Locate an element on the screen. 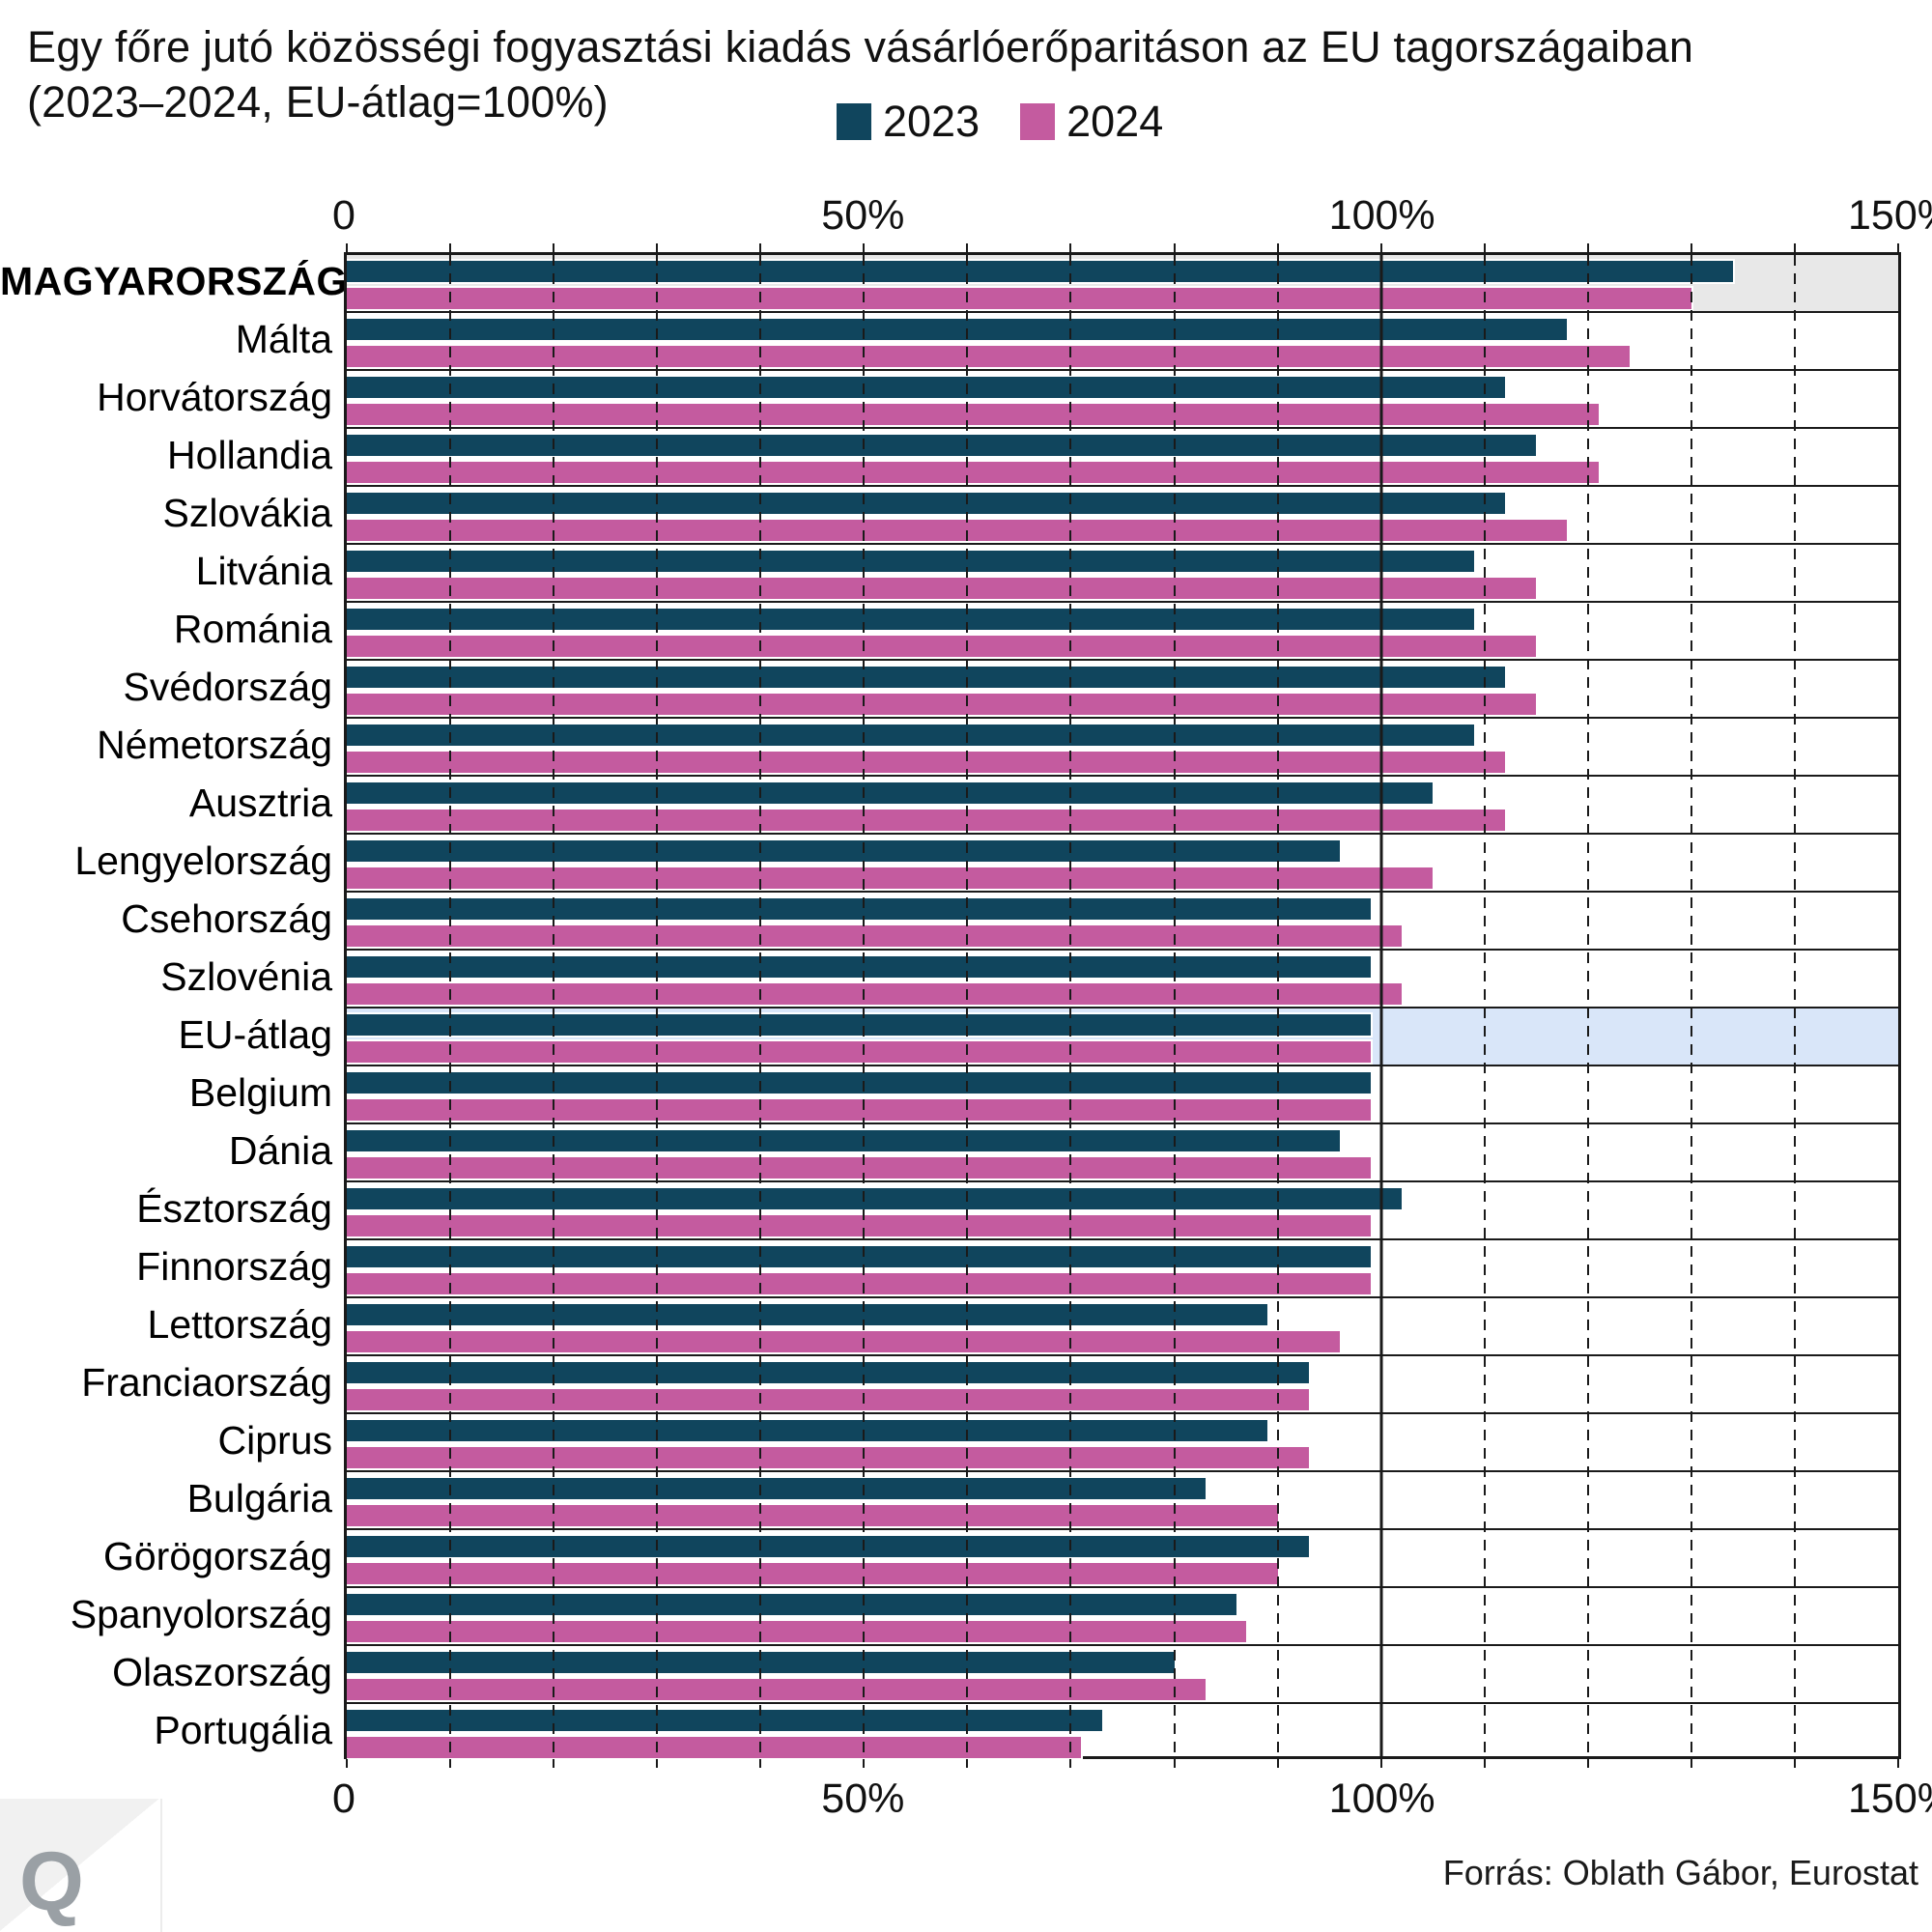 Image resolution: width=1932 pixels, height=1932 pixels. country-label: Csehország is located at coordinates (226, 918).